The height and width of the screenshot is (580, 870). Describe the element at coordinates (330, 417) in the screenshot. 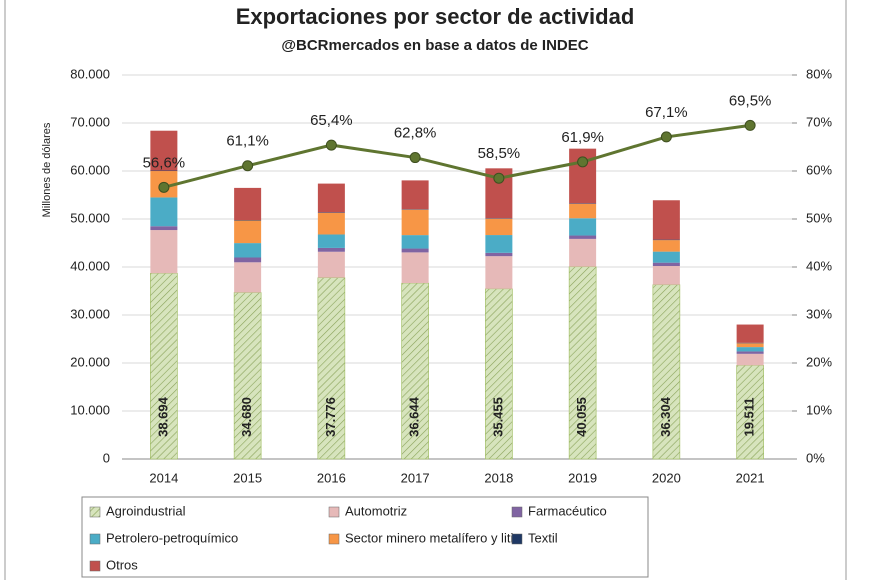

I see `data-label: 37.776` at that location.